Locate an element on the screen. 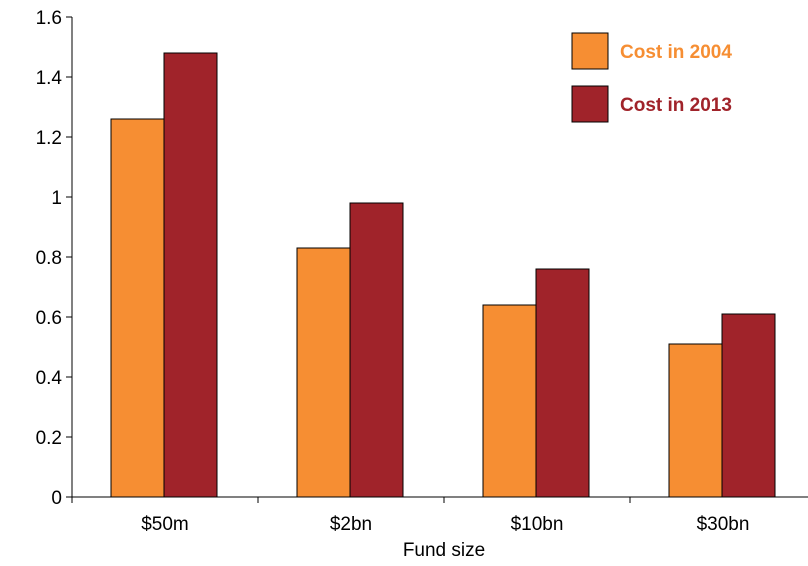 This screenshot has width=808, height=566. legend-label: Cost in 2004 is located at coordinates (676, 52).